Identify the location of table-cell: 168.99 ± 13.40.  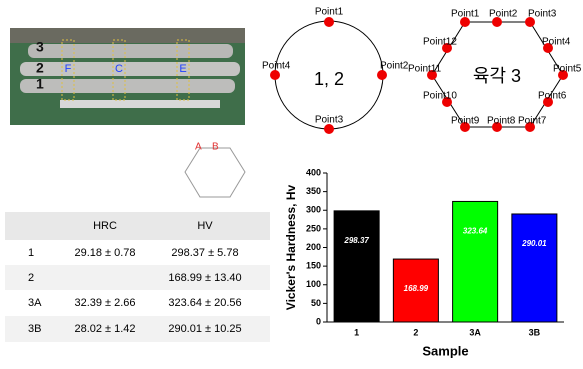
(204, 278).